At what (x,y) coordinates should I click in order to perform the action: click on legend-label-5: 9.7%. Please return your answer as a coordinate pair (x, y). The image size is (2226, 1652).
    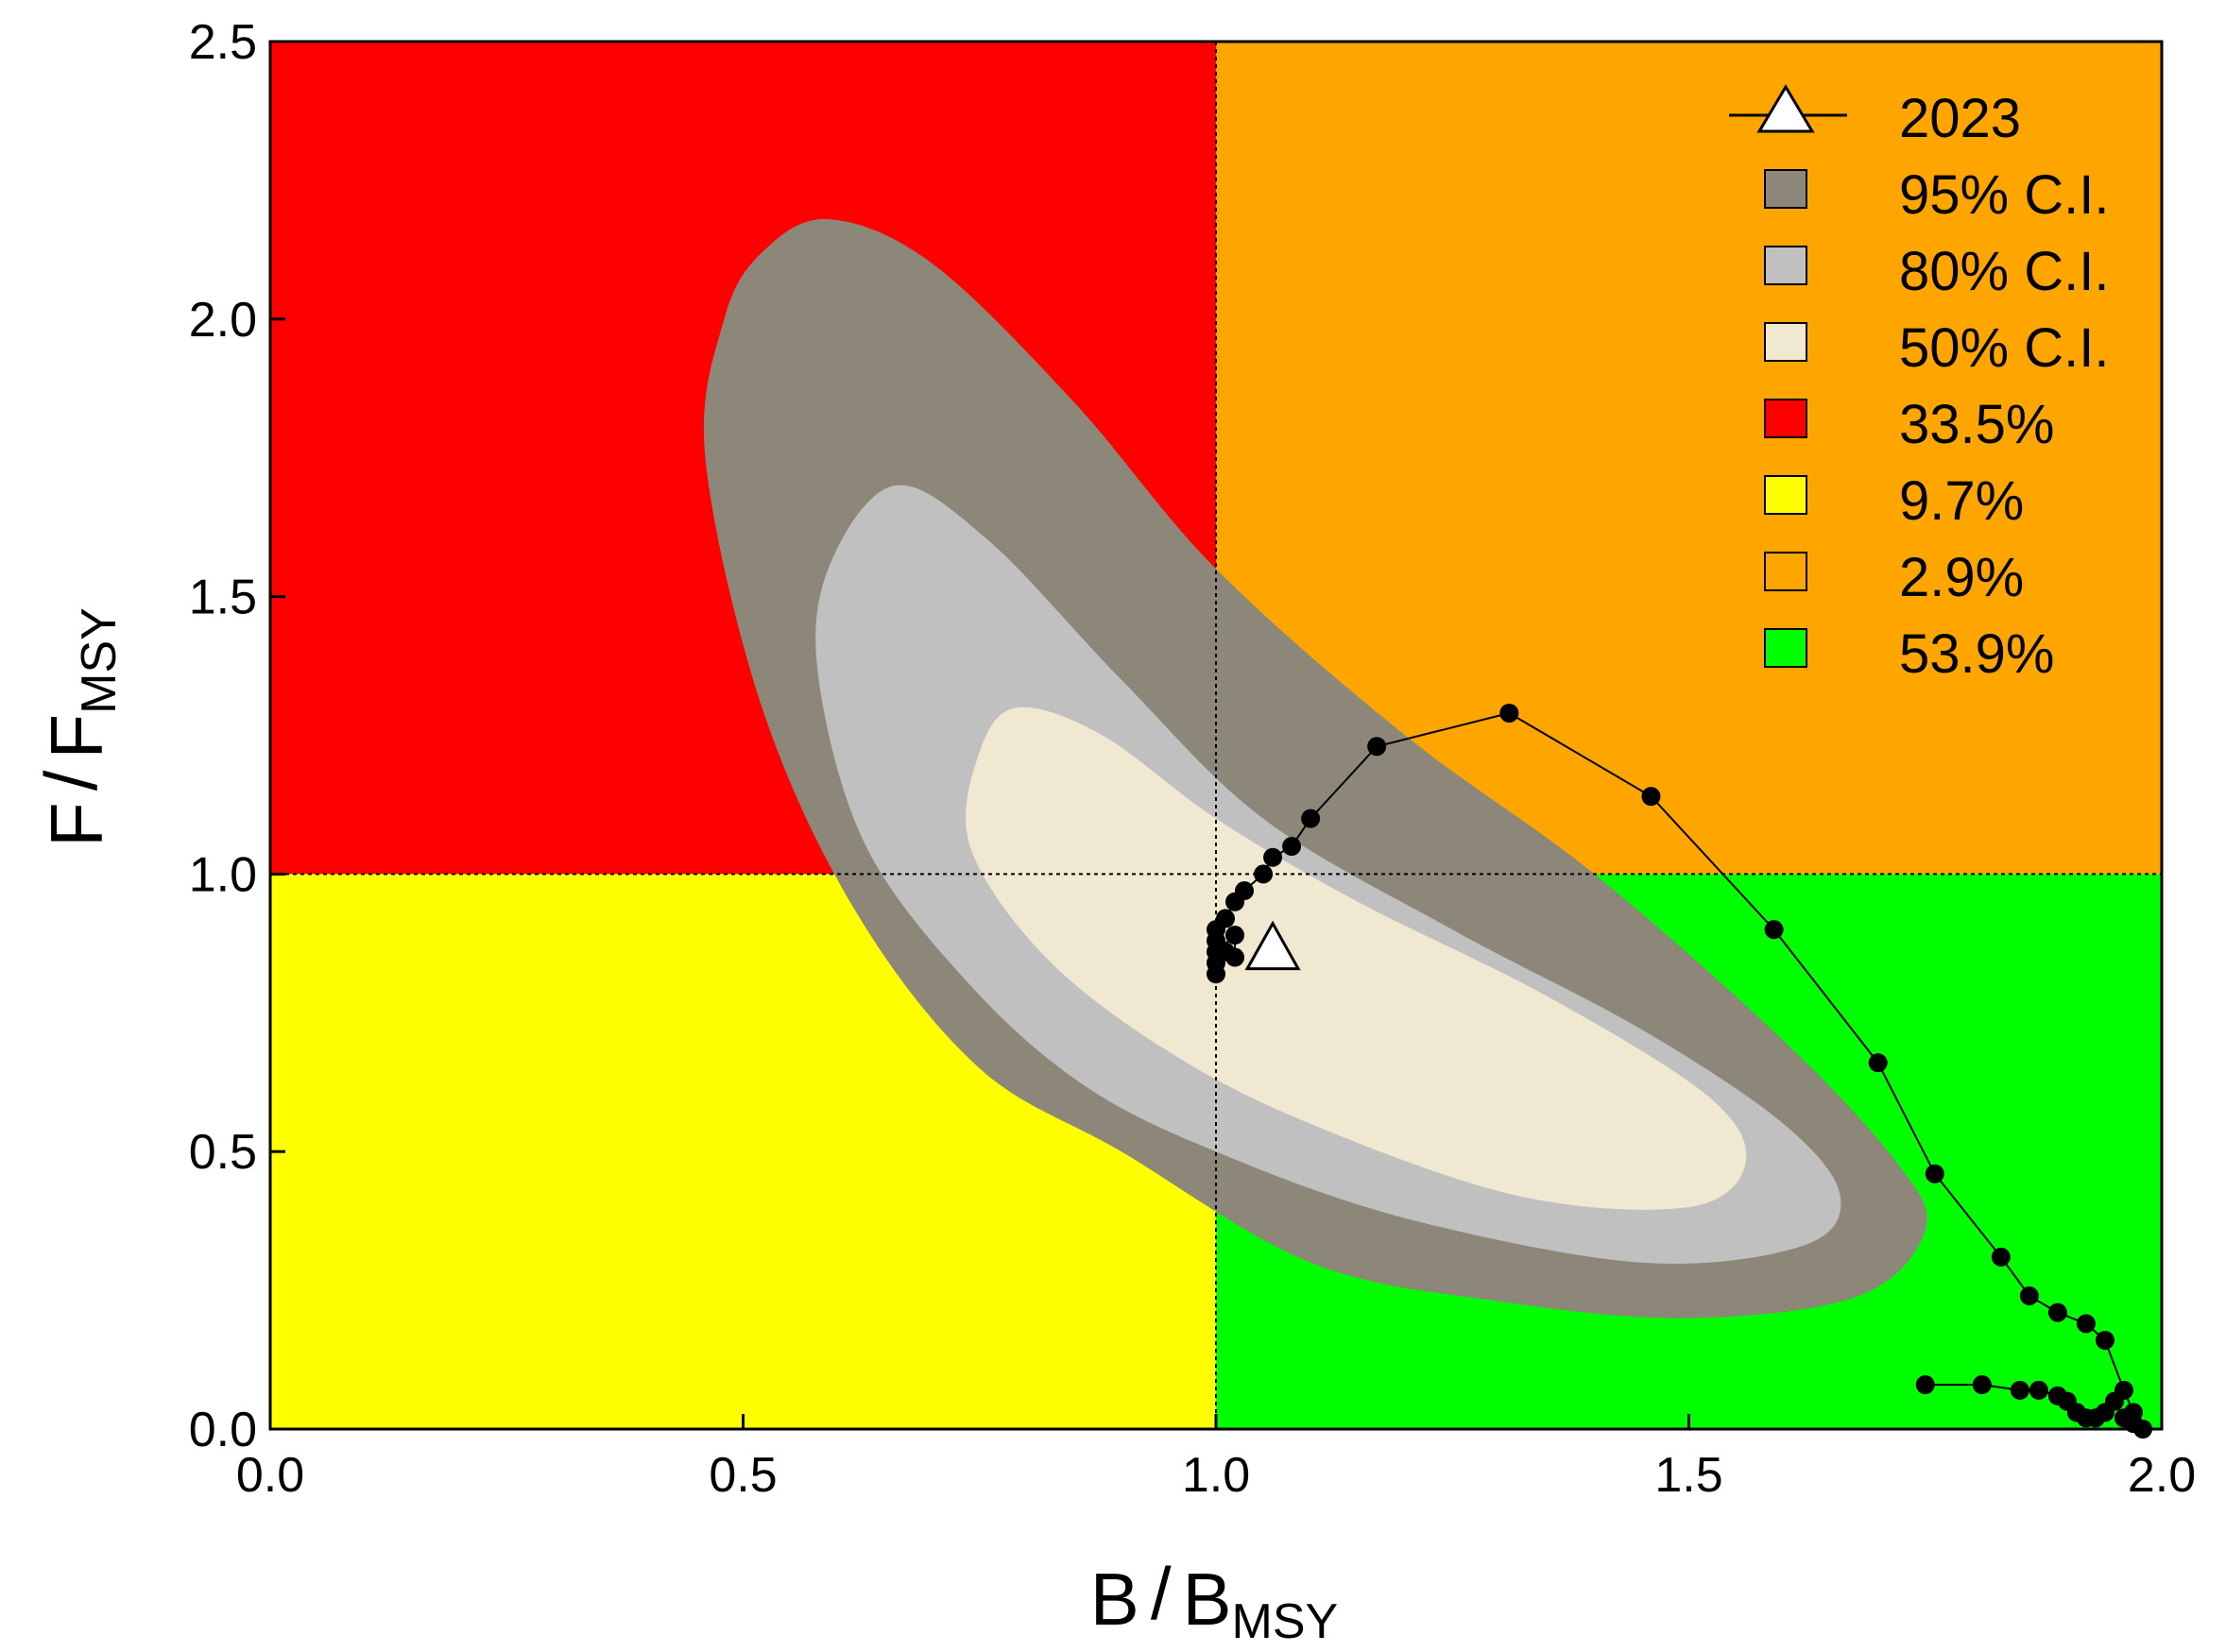
    Looking at the image, I should click on (1961, 501).